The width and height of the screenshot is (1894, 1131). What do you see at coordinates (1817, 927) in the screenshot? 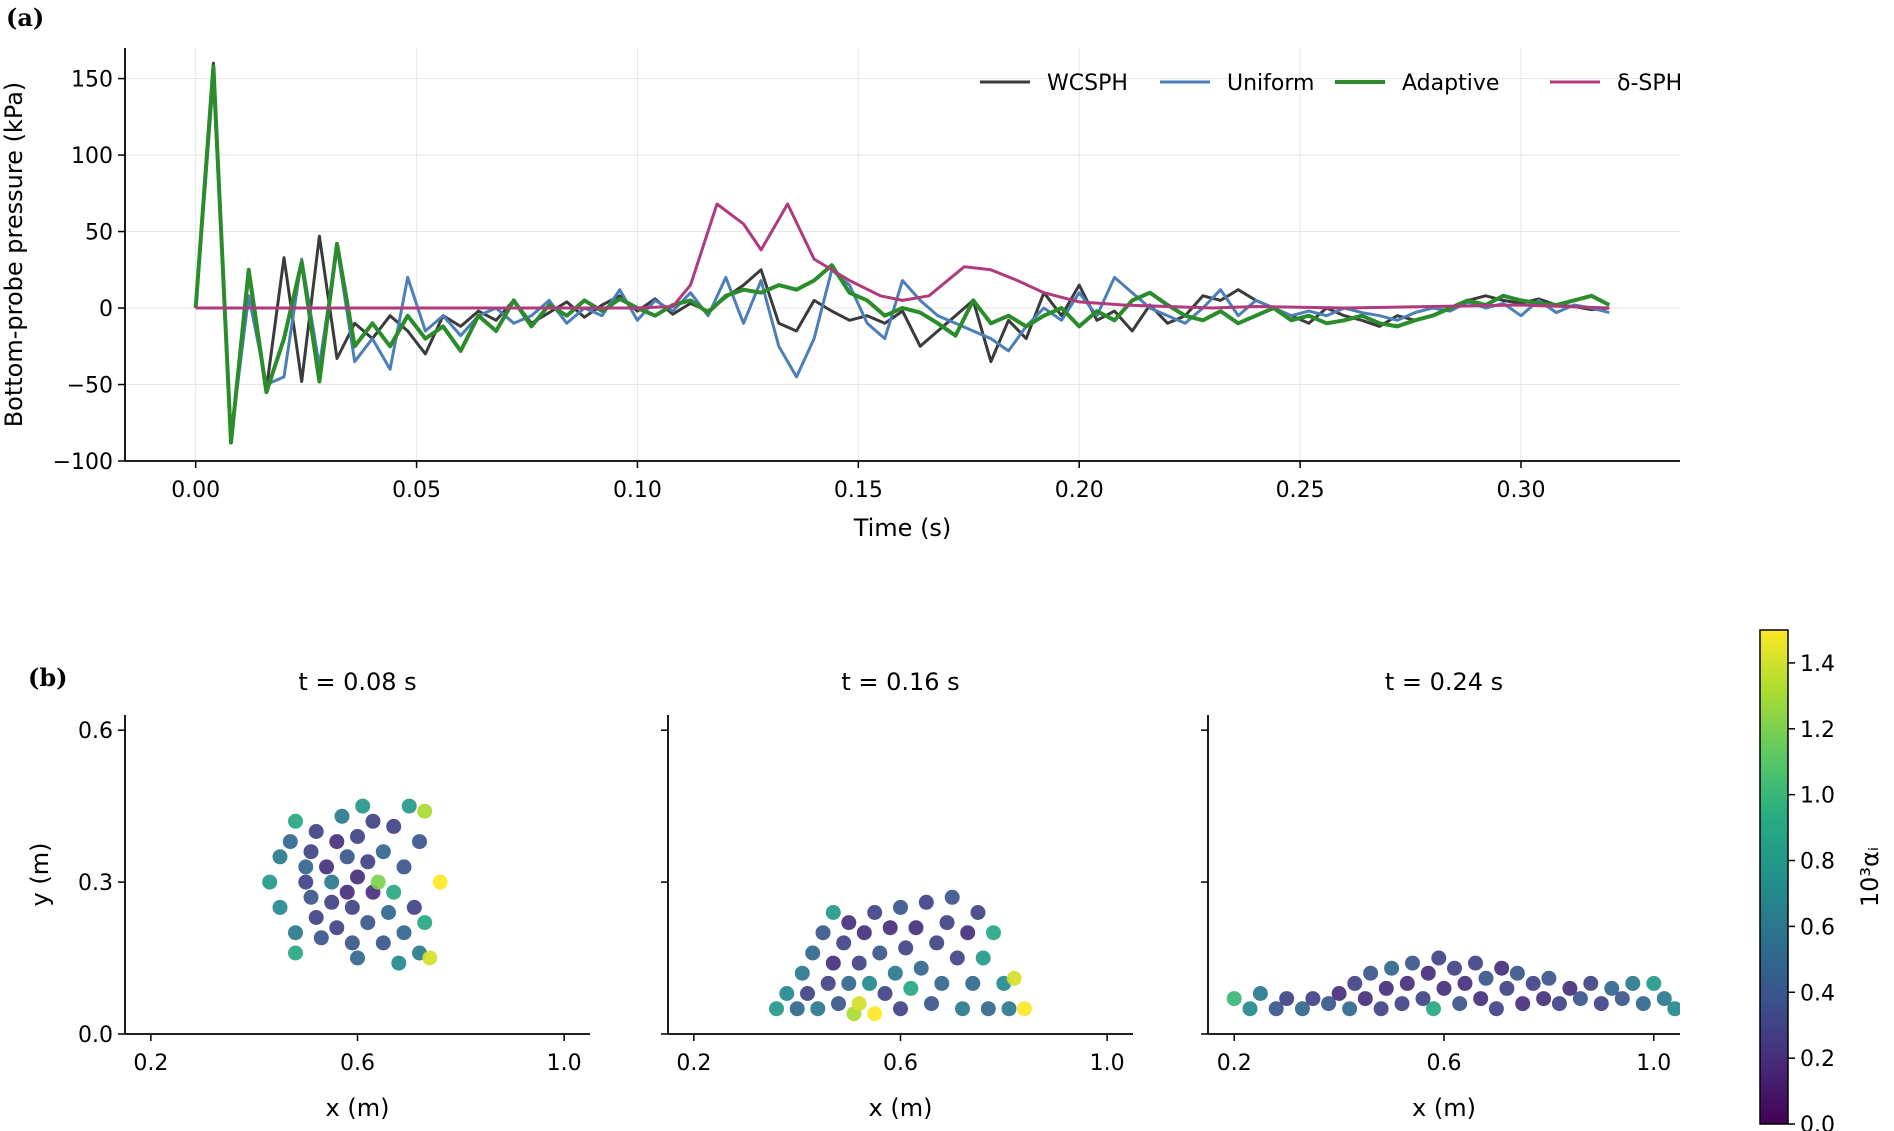
I see `colorbar-tick-label: 0.6` at bounding box center [1817, 927].